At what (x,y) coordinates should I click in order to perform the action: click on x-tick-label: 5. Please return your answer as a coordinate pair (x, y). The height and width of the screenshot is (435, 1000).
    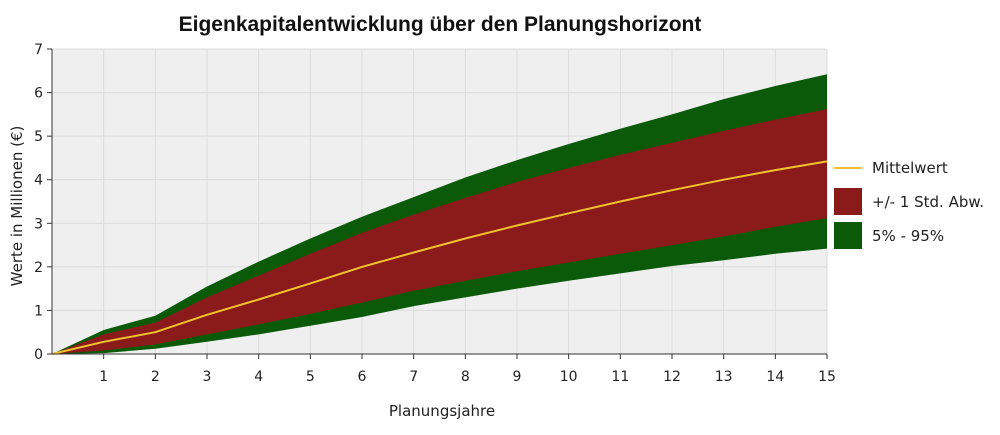
    Looking at the image, I should click on (310, 377).